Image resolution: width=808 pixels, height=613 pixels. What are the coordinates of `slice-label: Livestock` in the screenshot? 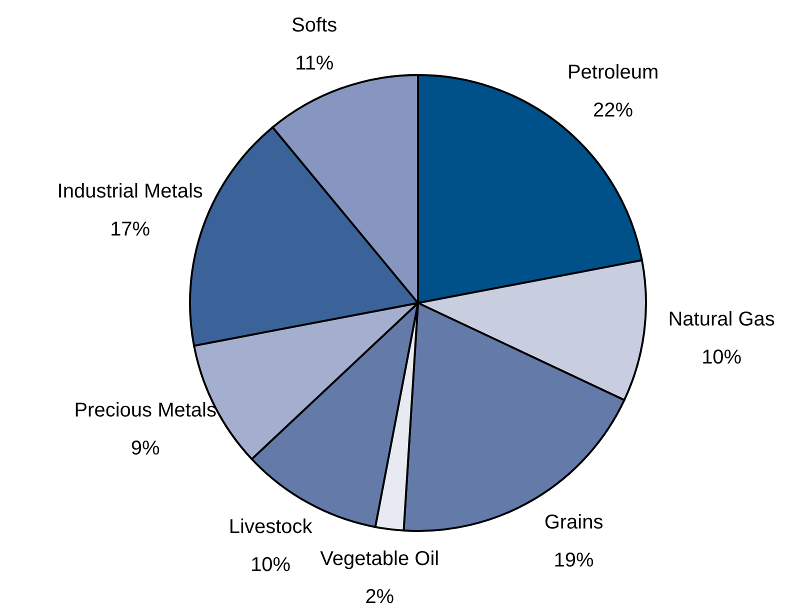 It's located at (271, 527).